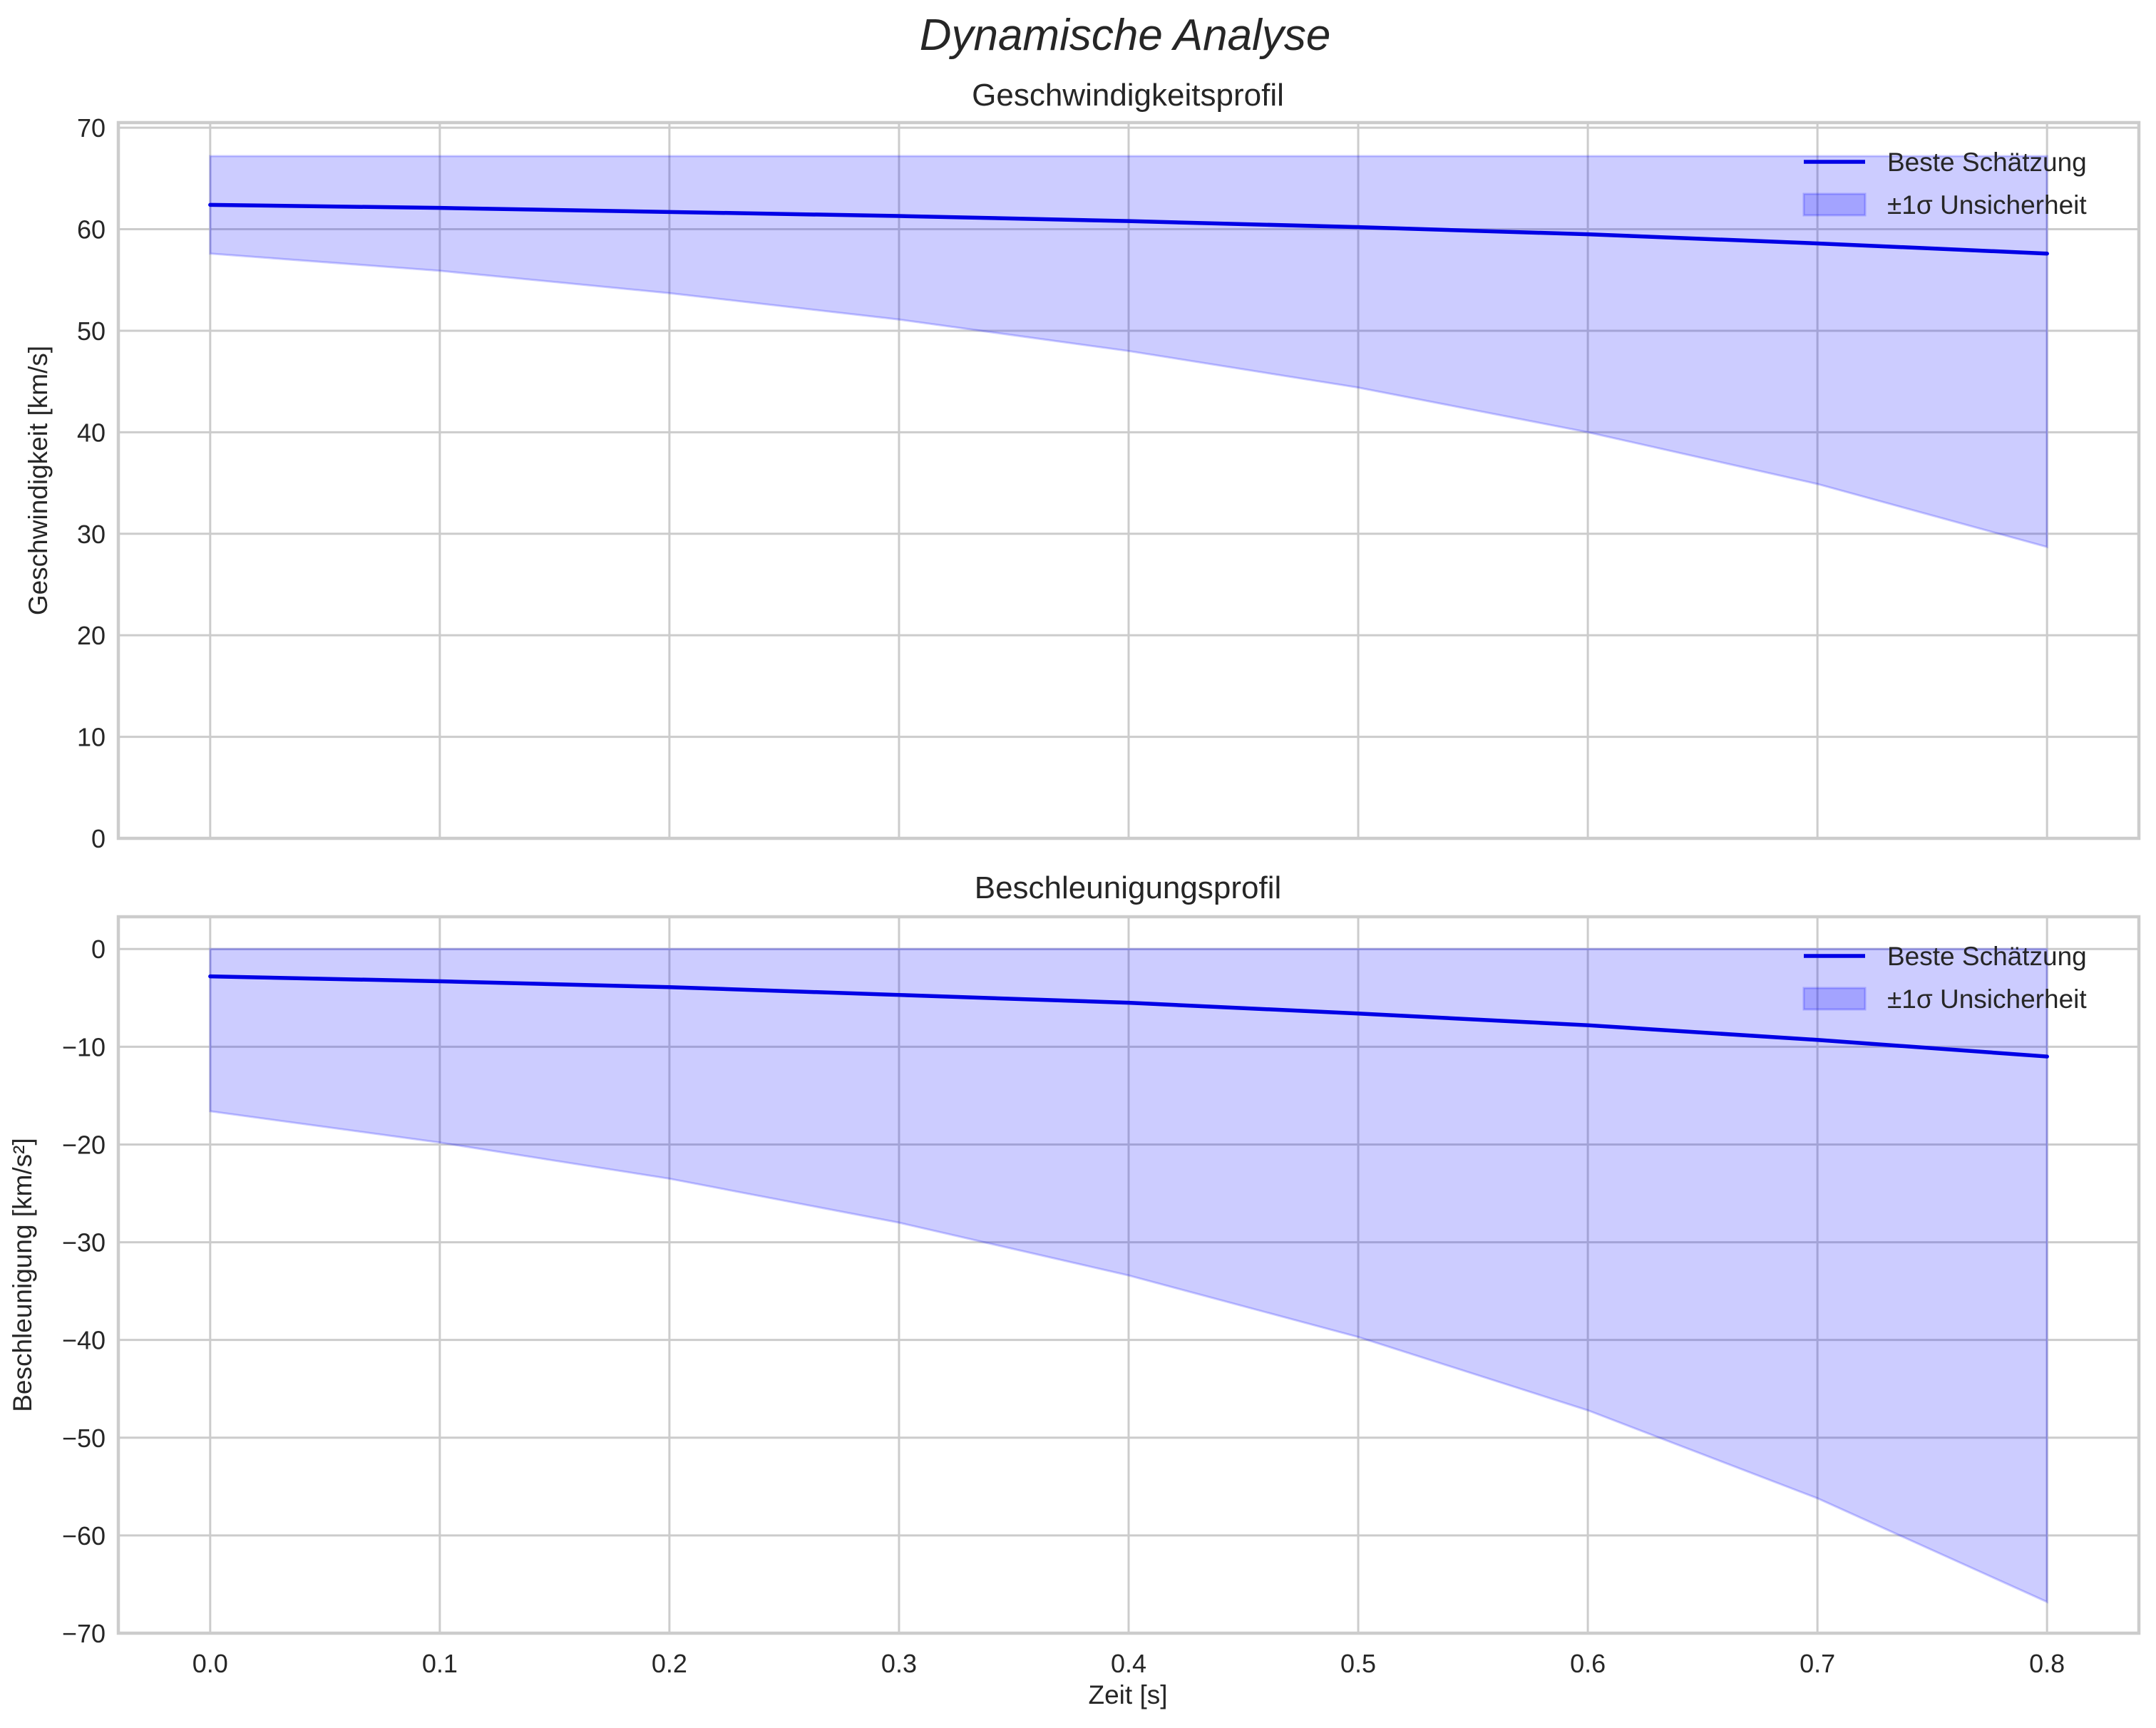 This screenshot has height=1728, width=2156. I want to click on velocity-legend: Beste Schätzung ±1σ Unsicherheit, so click(1944, 184).